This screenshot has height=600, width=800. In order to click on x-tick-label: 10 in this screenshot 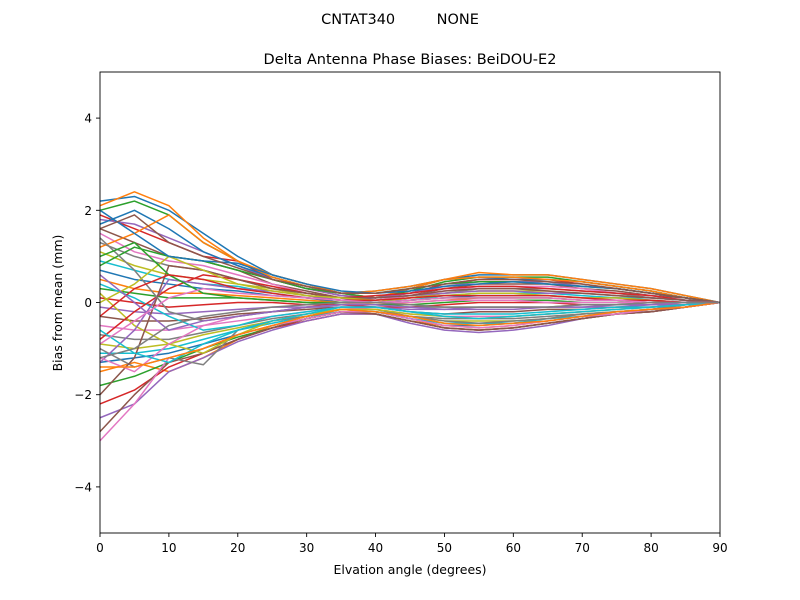, I will do `click(168, 548)`.